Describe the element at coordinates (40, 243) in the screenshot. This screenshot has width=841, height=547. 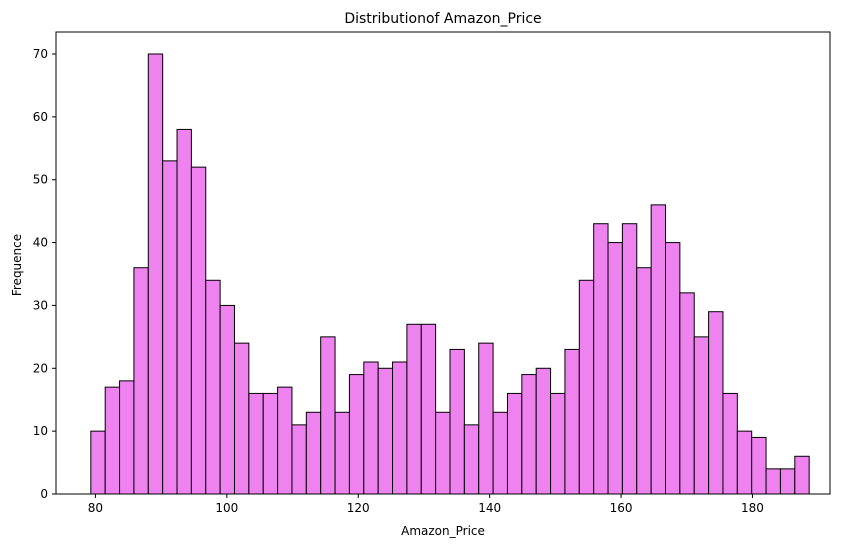
I see `y-tick-label: 40` at that location.